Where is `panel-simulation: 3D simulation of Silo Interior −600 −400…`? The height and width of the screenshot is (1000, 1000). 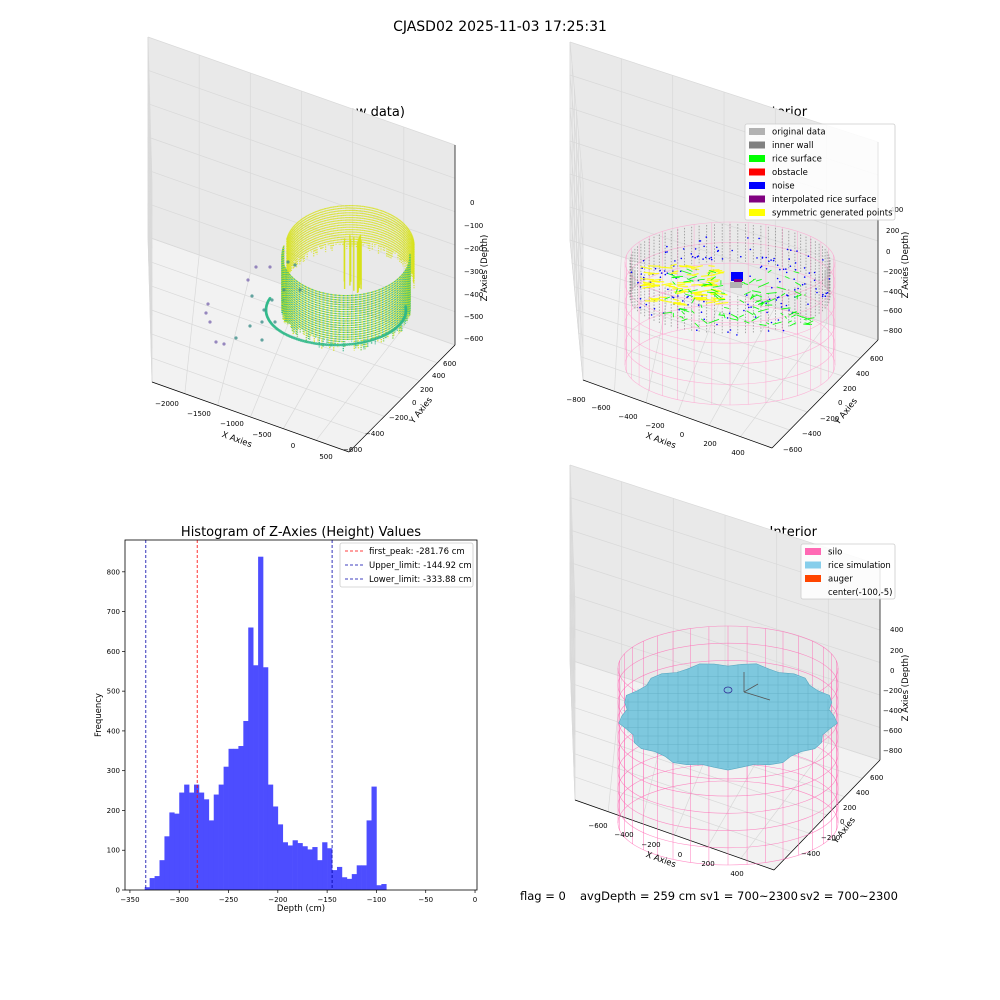
panel-simulation: 3D simulation of Silo Interior −600 −400… is located at coordinates (740, 671).